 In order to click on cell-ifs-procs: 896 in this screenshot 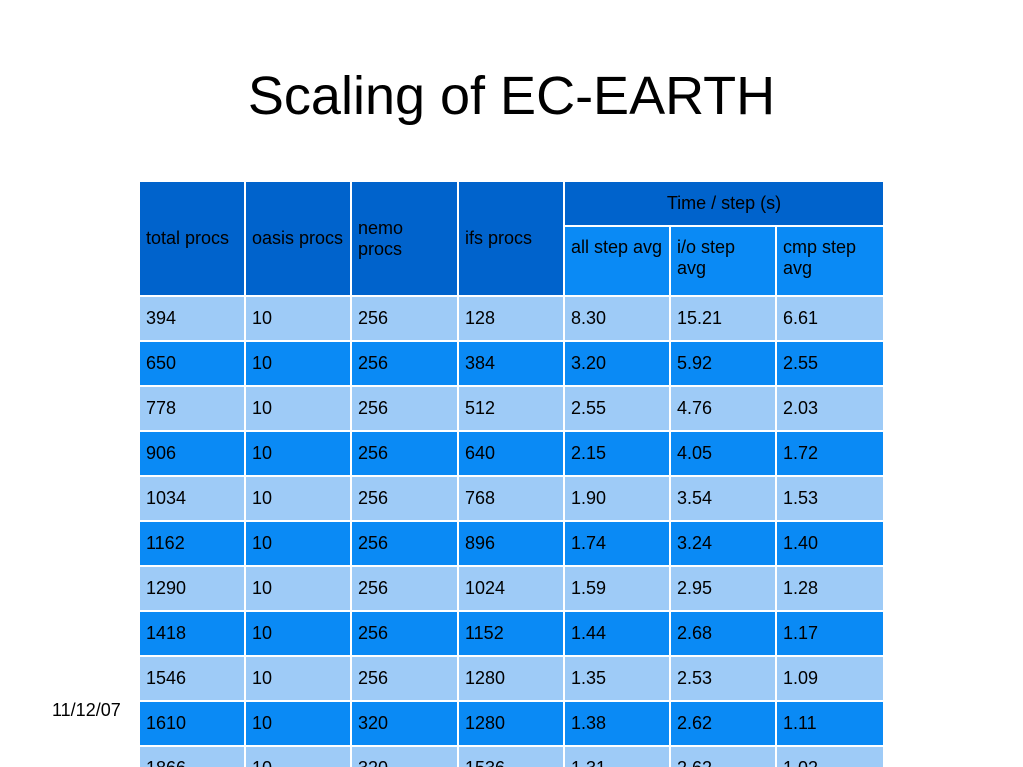, I will do `click(511, 543)`.